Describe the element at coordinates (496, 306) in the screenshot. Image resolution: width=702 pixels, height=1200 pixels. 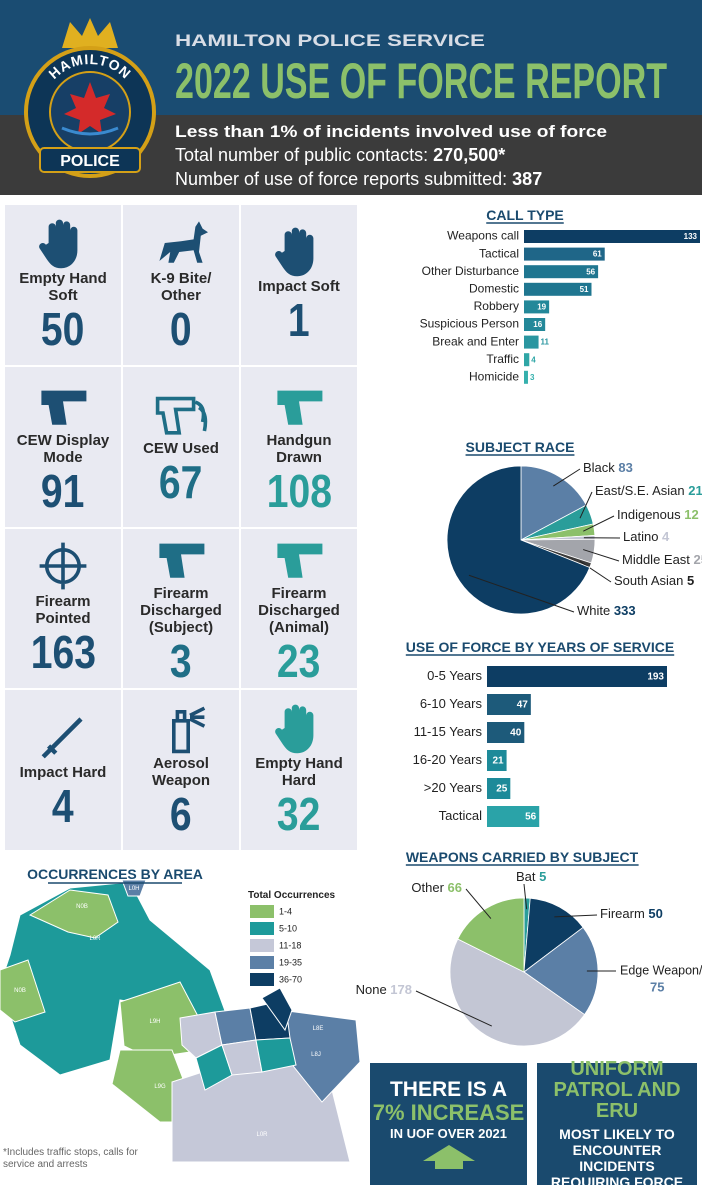
I see `bar-label: Robbery` at that location.